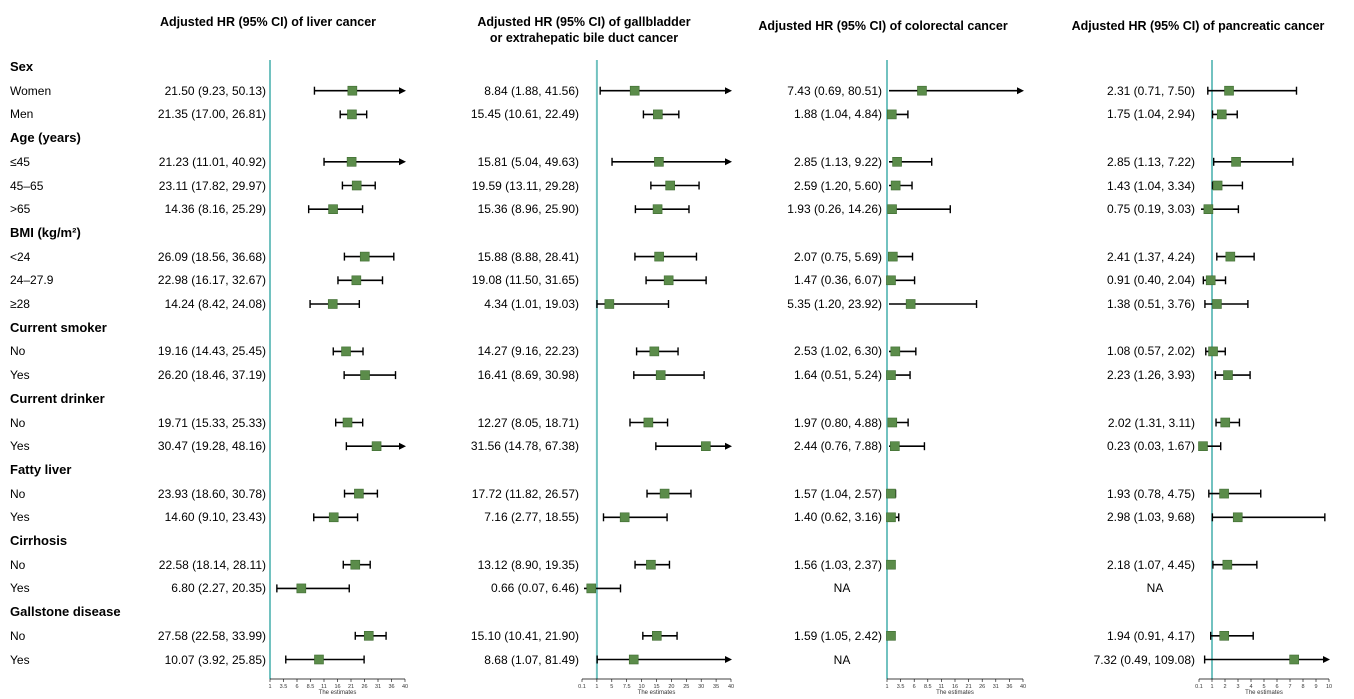  Describe the element at coordinates (1150, 90) in the screenshot. I see `hr-ci-value: 2.31 (0.71, 7.50)` at that location.